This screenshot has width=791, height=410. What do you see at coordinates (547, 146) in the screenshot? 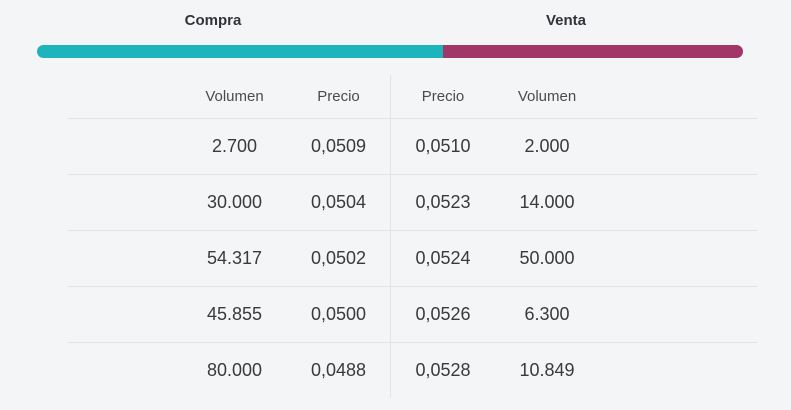
I see `sell-volume-cell: 2.000` at bounding box center [547, 146].